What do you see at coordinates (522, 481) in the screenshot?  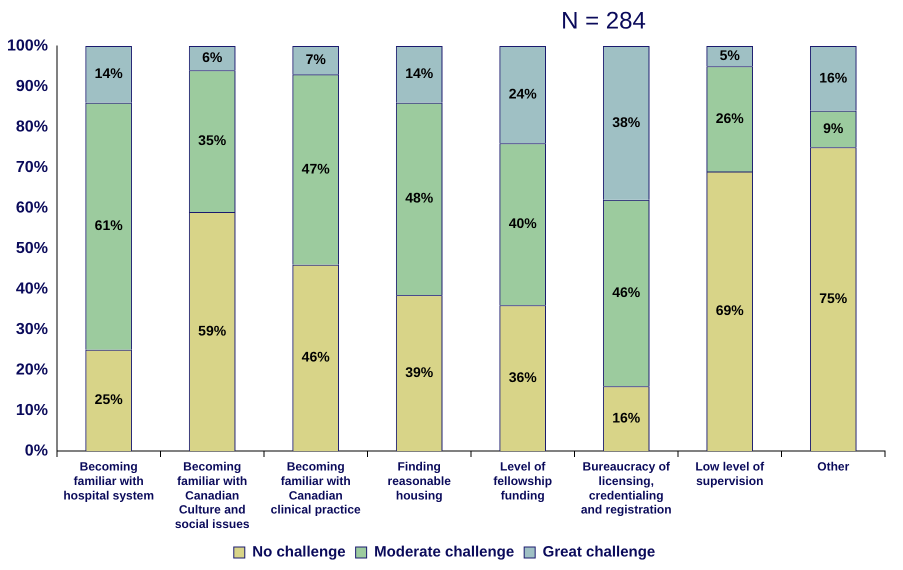 I see `x-tick-label: Level of fellowship funding` at bounding box center [522, 481].